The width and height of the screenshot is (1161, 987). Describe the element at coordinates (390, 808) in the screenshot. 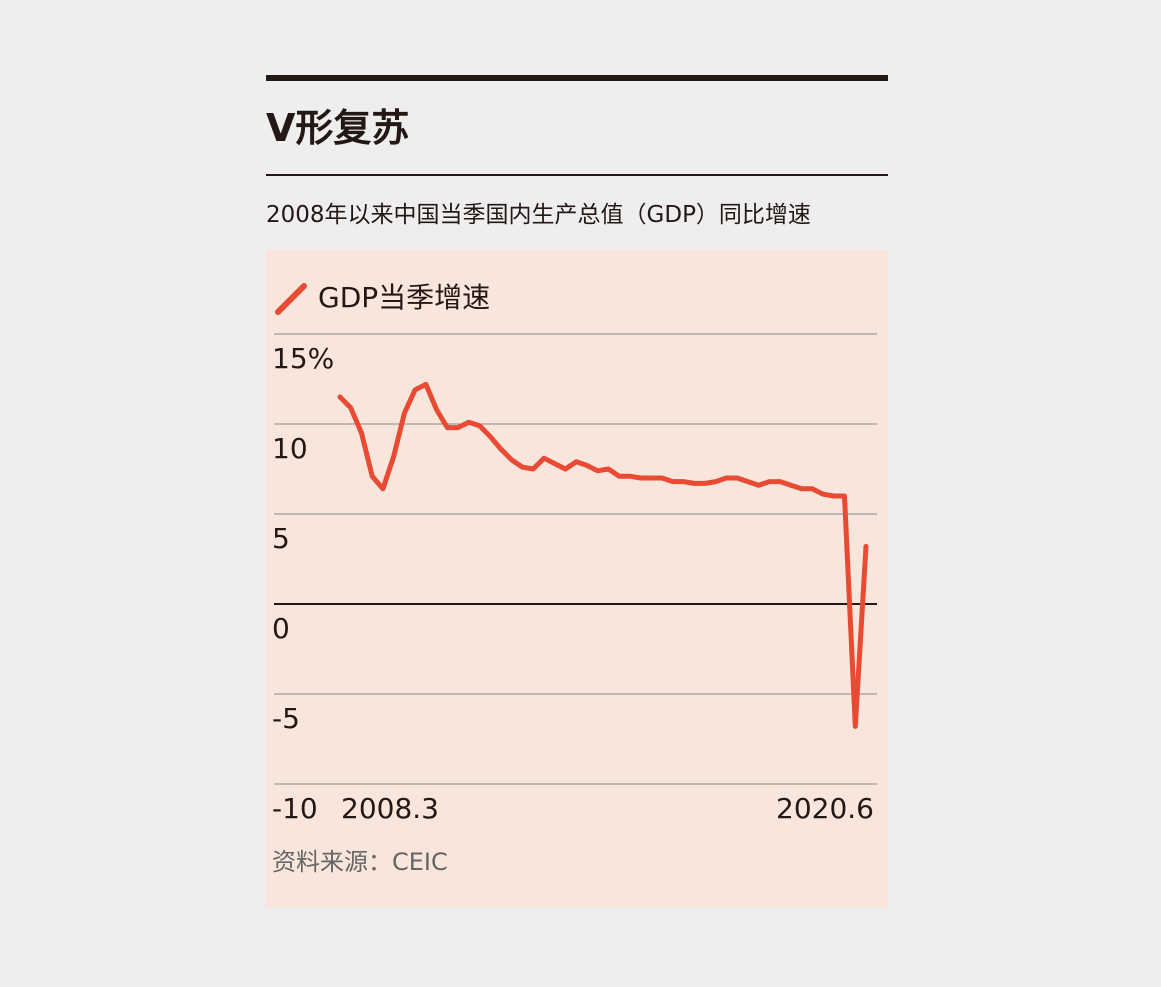

I see `x-tick-label-start: 2008.3` at that location.